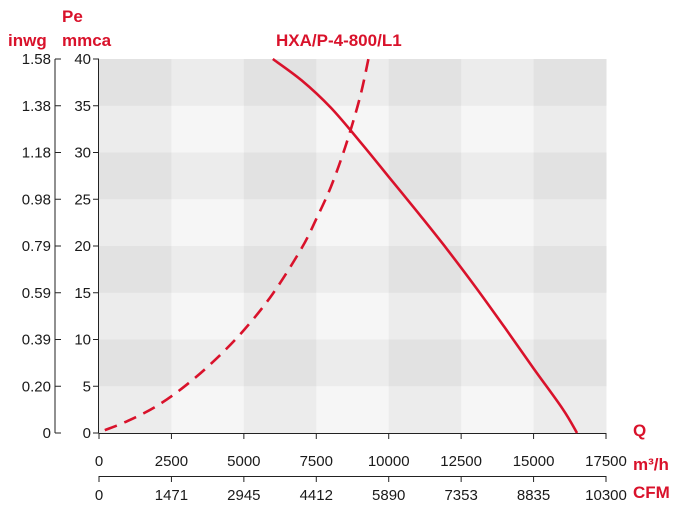 This screenshot has height=509, width=678. I want to click on y-tick-label-inwg: 0.79, so click(36, 246).